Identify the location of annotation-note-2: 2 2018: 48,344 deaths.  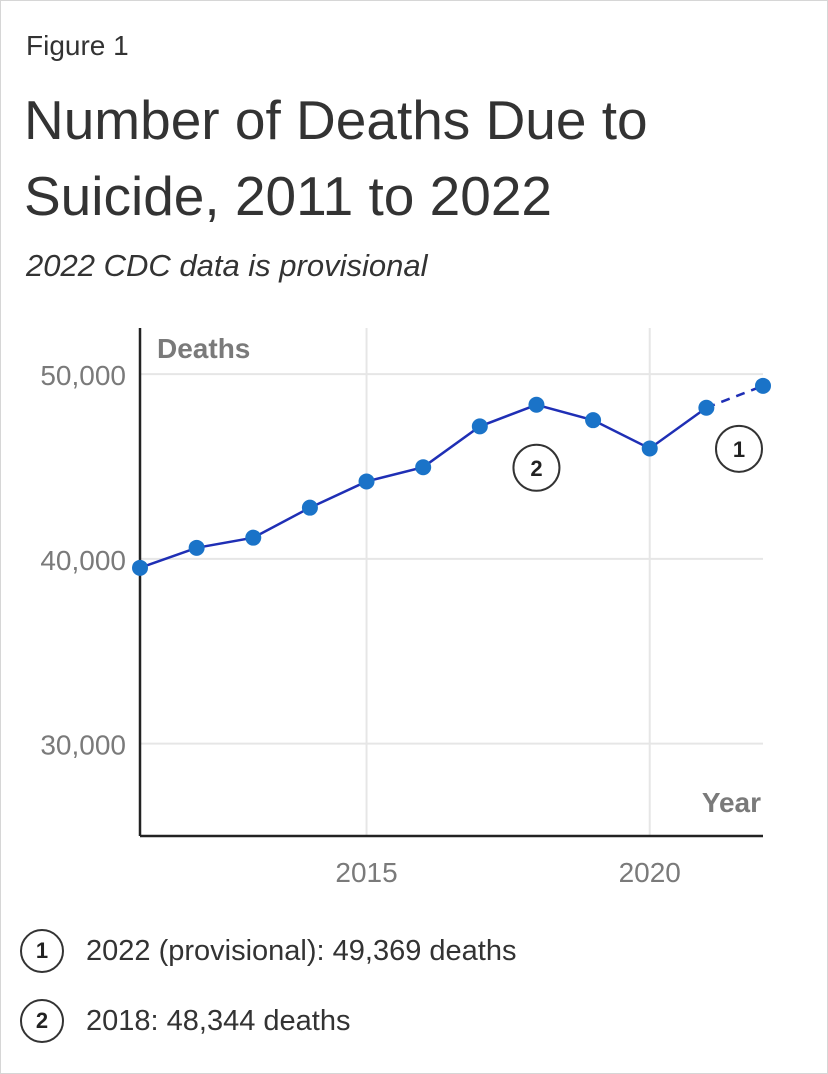
(185, 1021).